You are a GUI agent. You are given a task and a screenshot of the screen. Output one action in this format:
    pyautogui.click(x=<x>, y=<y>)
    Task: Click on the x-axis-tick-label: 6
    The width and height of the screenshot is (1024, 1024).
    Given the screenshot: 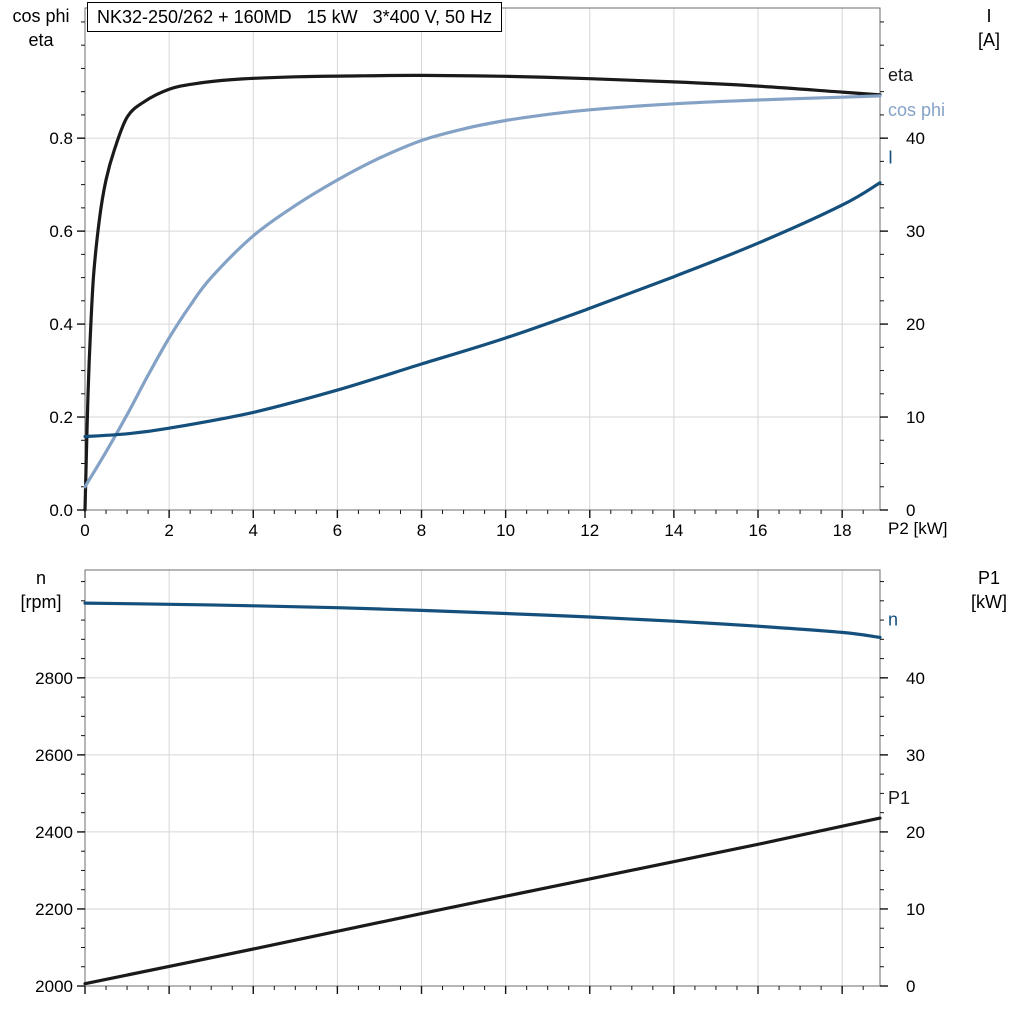 What is the action you would take?
    pyautogui.click(x=337, y=530)
    